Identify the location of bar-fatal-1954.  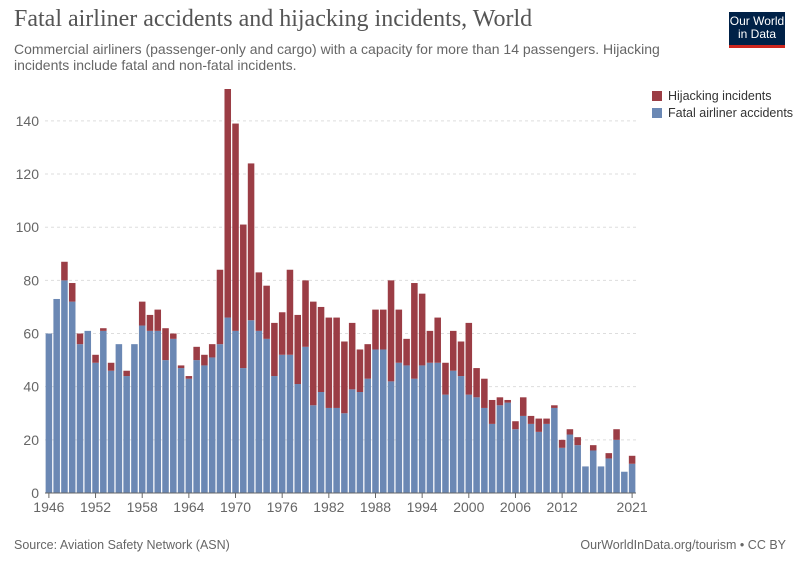
(111, 431).